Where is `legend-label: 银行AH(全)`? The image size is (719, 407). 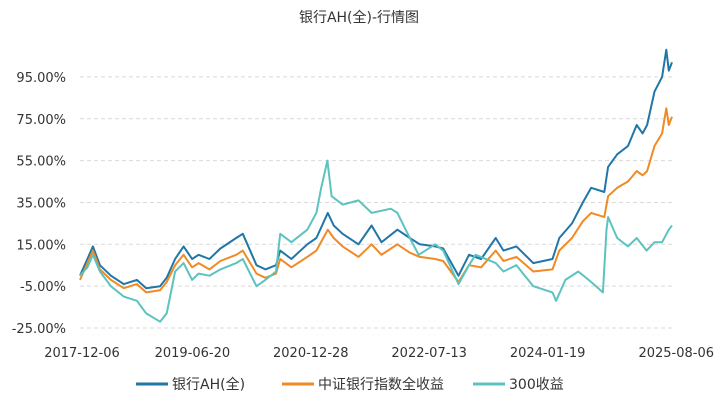
legend-label: 银行AH(全) is located at coordinates (208, 384).